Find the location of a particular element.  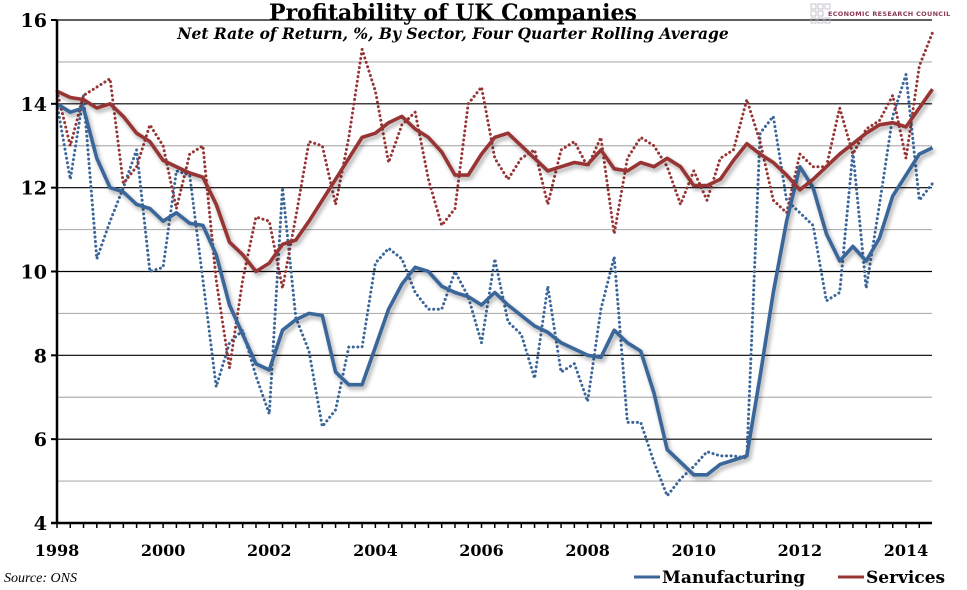

legend-label-services: Services is located at coordinates (905, 578).